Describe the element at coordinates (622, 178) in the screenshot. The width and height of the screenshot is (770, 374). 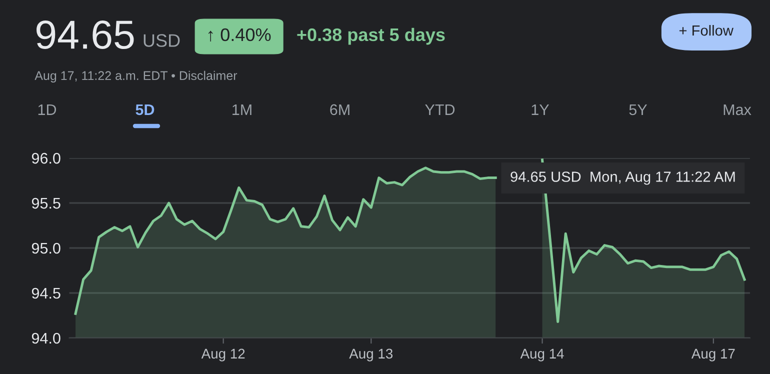
I see `annotation: 94.65 USD Mon, Aug 17 11:22 AM` at that location.